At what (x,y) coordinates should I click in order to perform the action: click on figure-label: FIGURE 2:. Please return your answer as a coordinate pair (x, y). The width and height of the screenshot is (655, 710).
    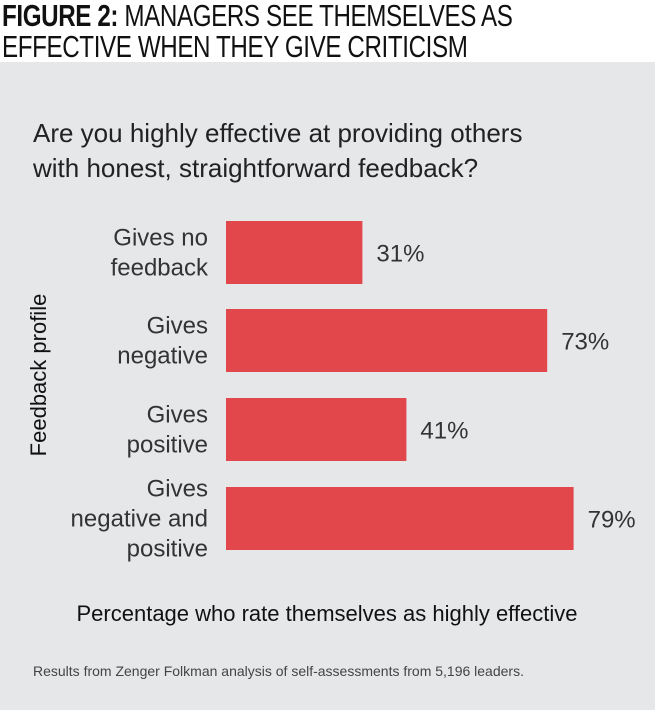
    Looking at the image, I should click on (60, 16).